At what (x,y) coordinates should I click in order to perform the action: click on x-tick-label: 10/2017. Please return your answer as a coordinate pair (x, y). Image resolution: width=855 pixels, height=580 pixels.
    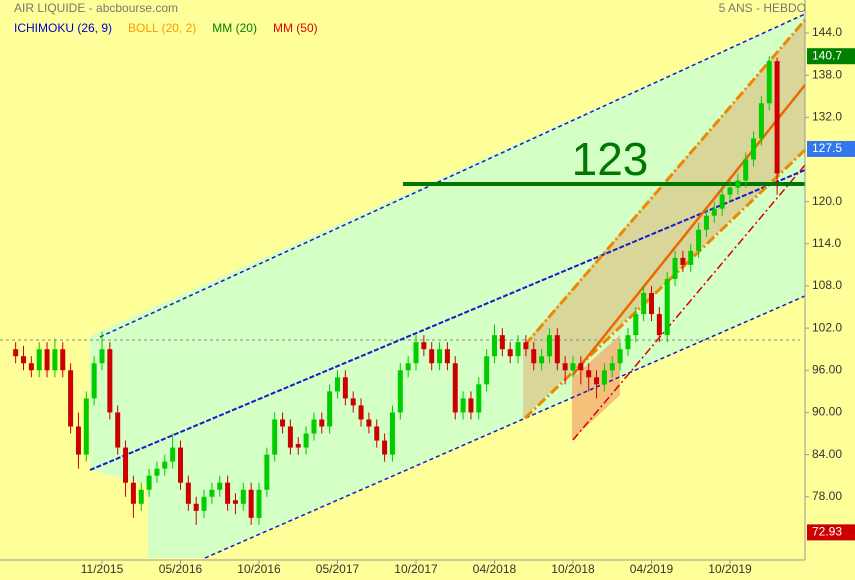
    Looking at the image, I should click on (416, 569).